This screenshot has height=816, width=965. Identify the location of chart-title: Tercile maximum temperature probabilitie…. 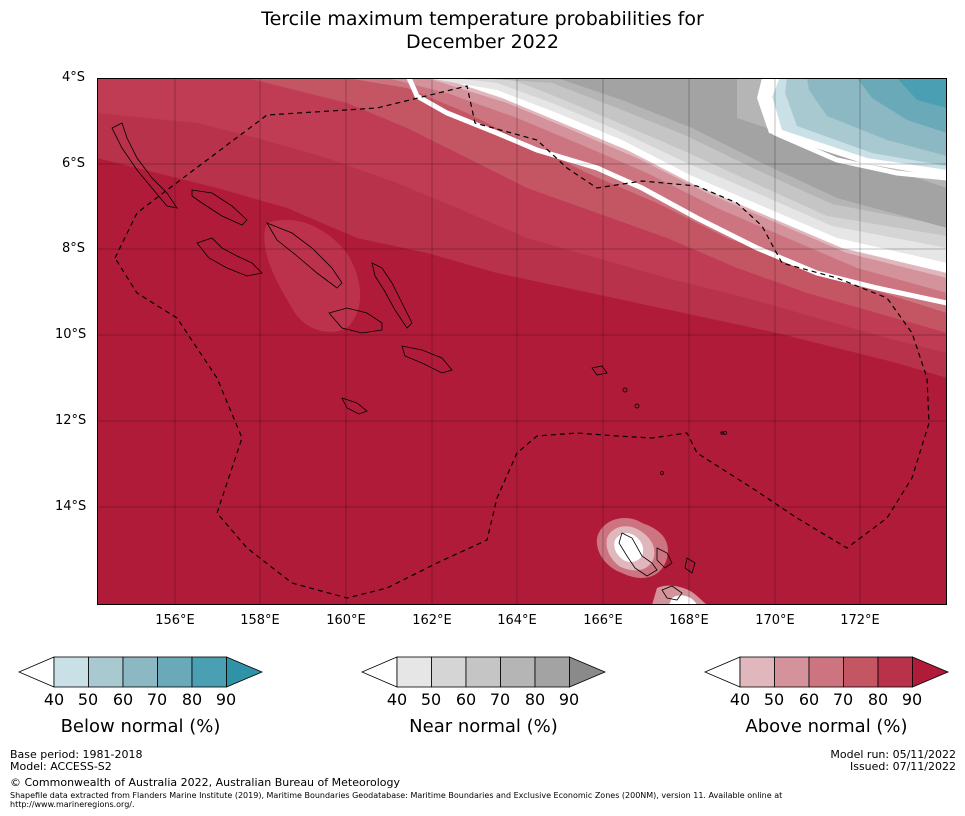
(482, 31).